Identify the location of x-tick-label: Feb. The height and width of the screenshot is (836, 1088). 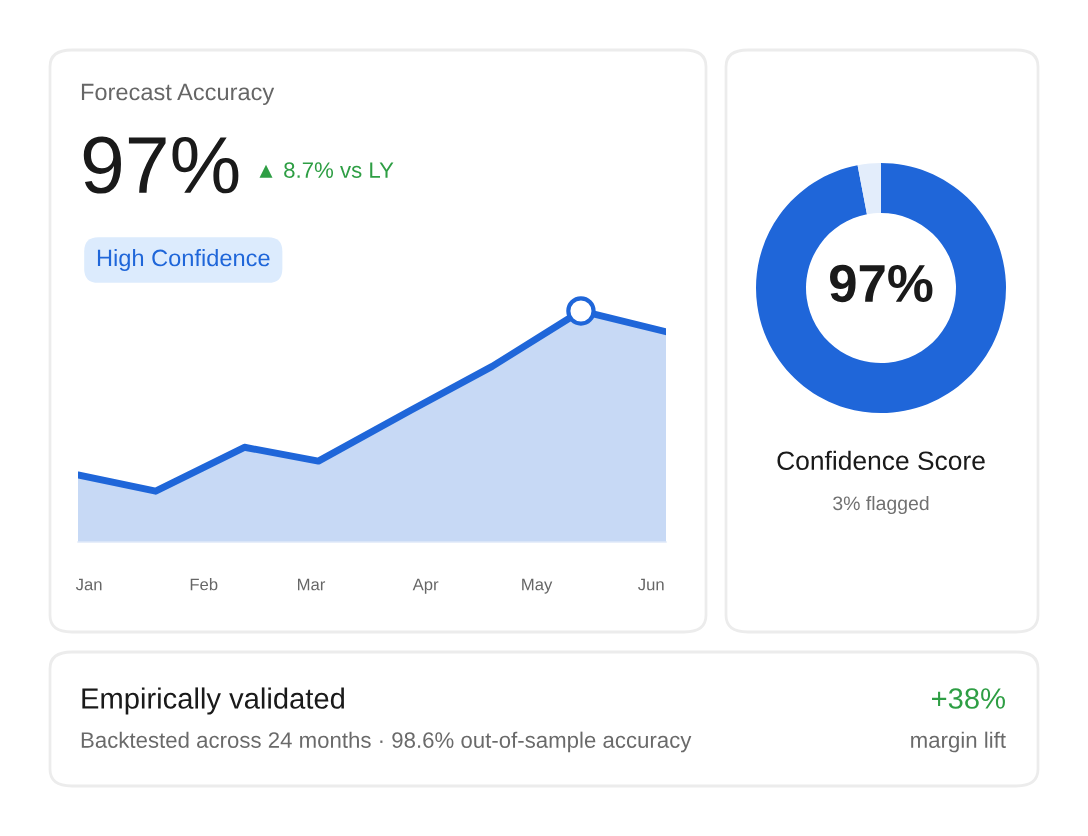
(204, 584).